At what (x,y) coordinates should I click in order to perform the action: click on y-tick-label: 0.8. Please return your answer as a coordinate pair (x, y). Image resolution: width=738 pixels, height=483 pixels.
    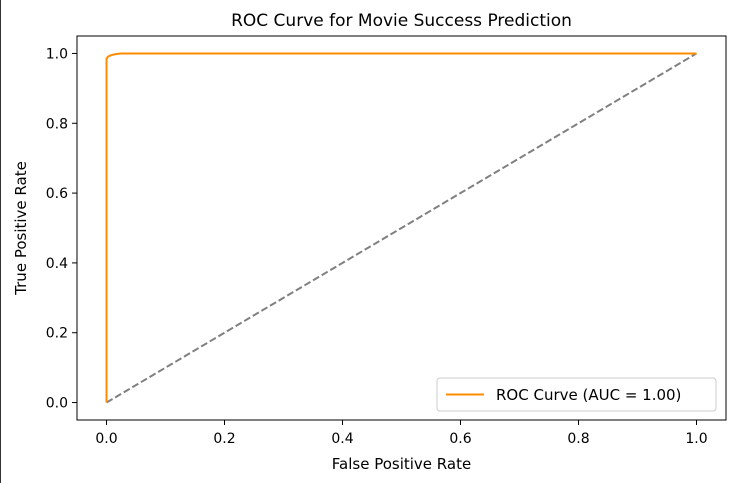
    Looking at the image, I should click on (57, 124).